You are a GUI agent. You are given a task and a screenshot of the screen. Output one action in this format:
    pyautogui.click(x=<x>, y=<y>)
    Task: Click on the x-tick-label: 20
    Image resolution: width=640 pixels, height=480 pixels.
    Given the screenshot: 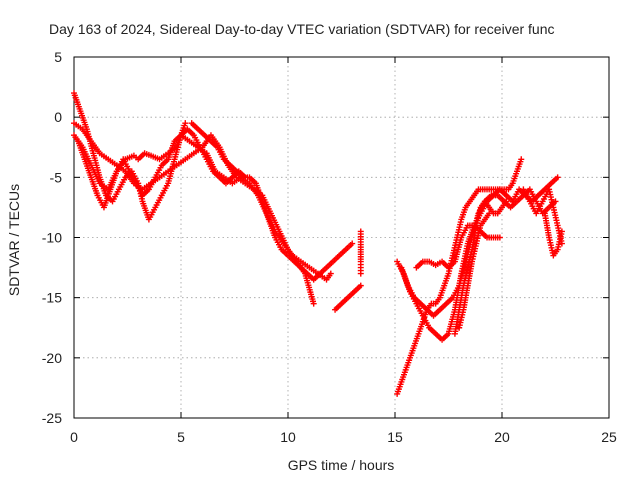 What is the action you would take?
    pyautogui.click(x=502, y=437)
    